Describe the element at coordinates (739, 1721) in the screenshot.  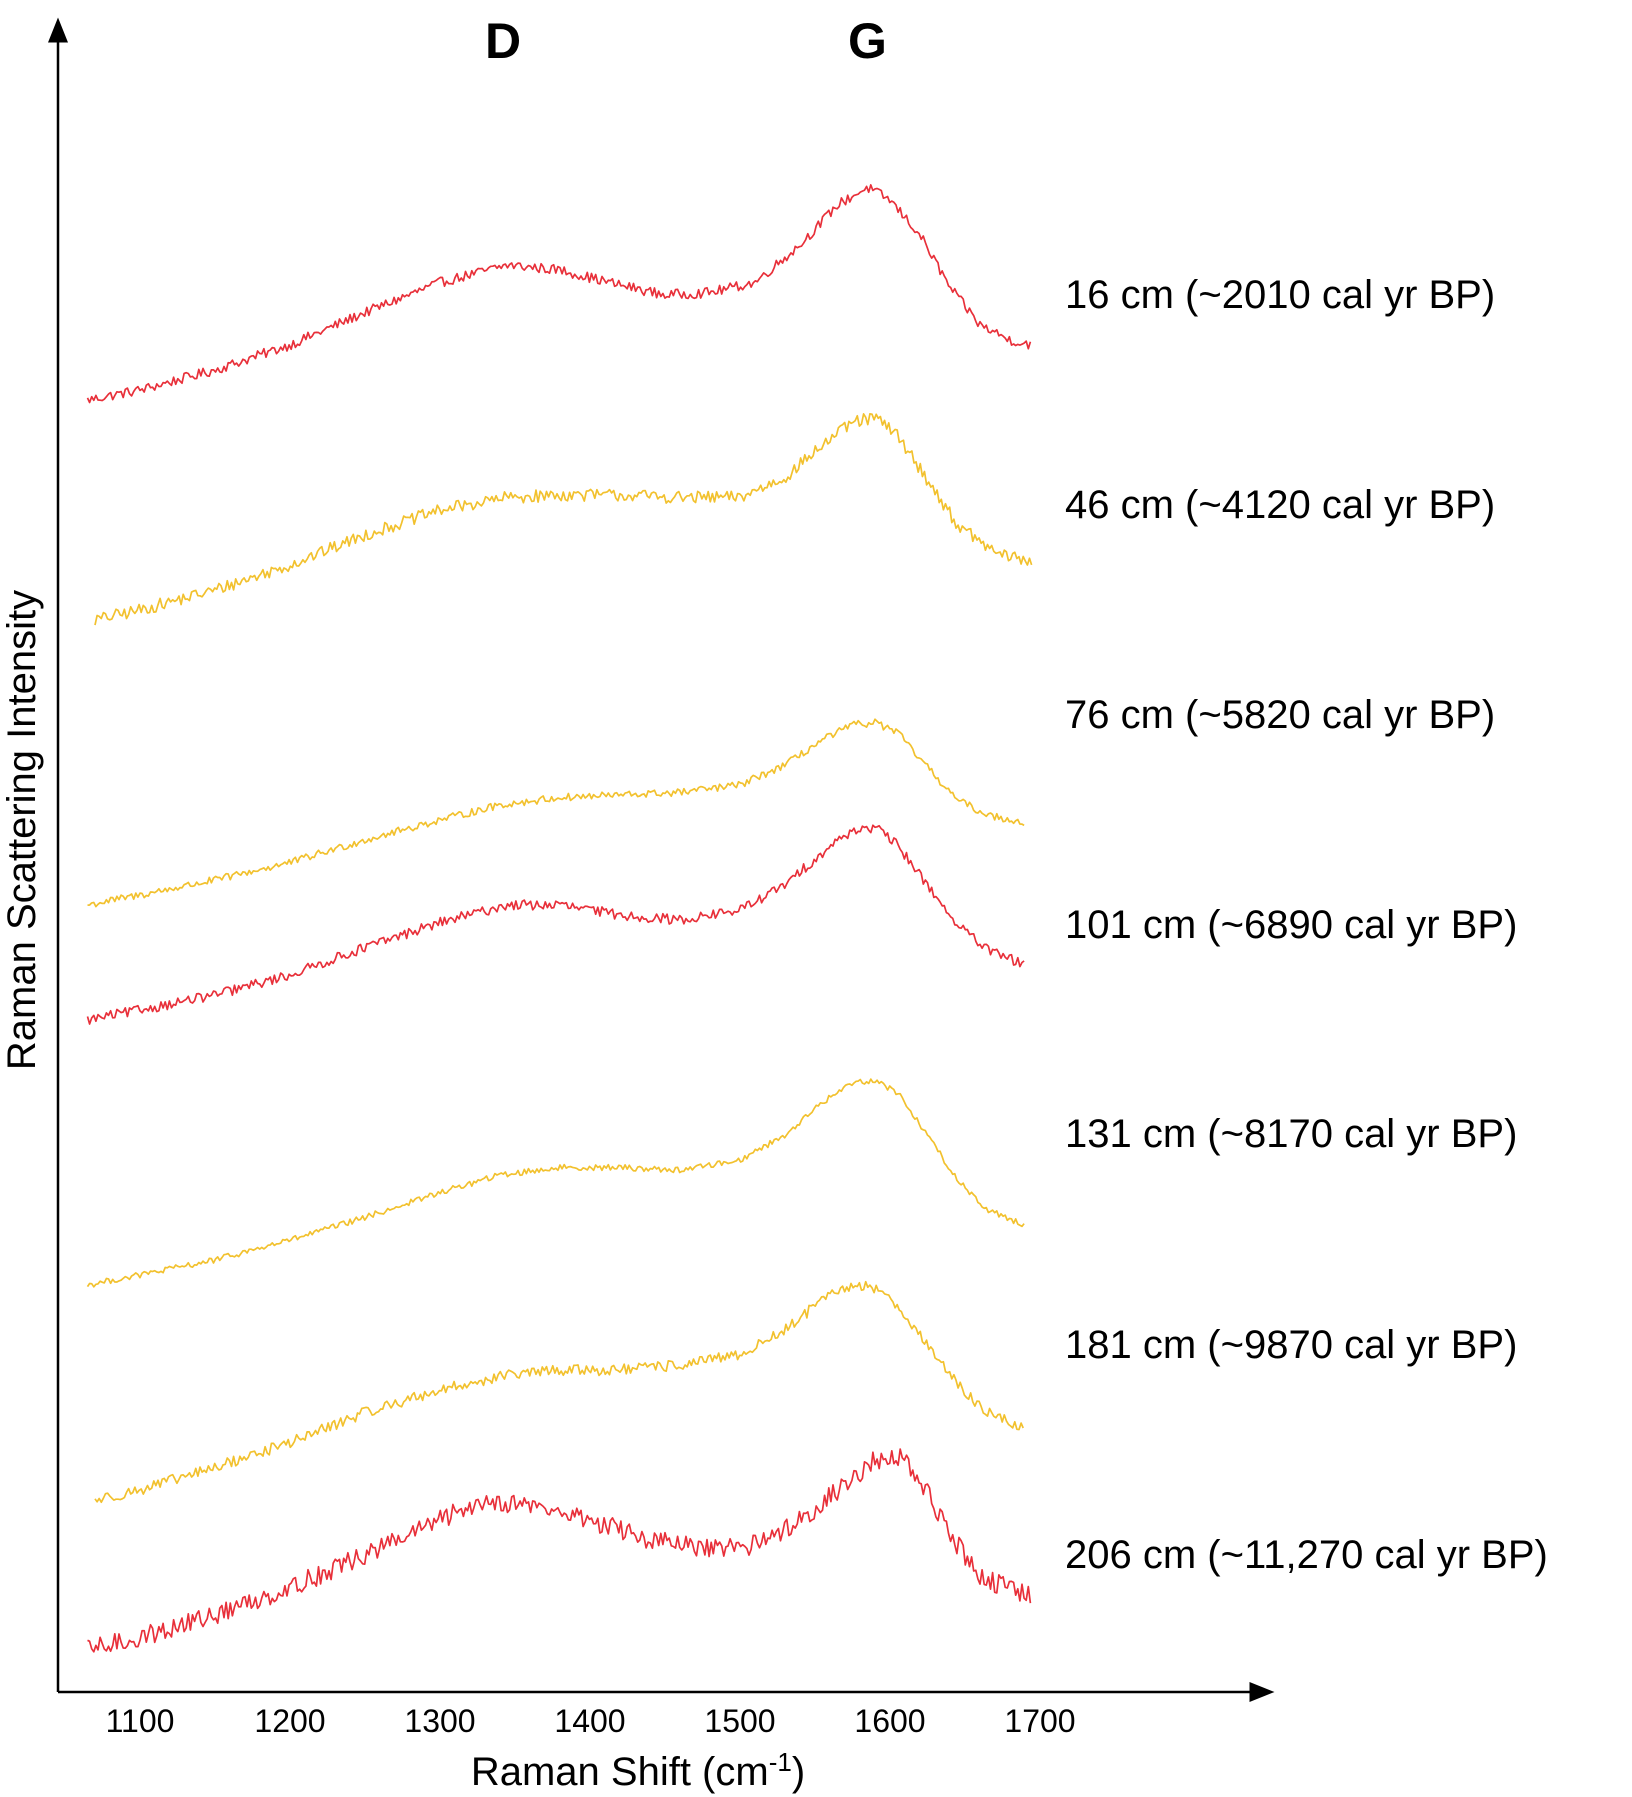
I see `x-tick-label: 1500` at that location.